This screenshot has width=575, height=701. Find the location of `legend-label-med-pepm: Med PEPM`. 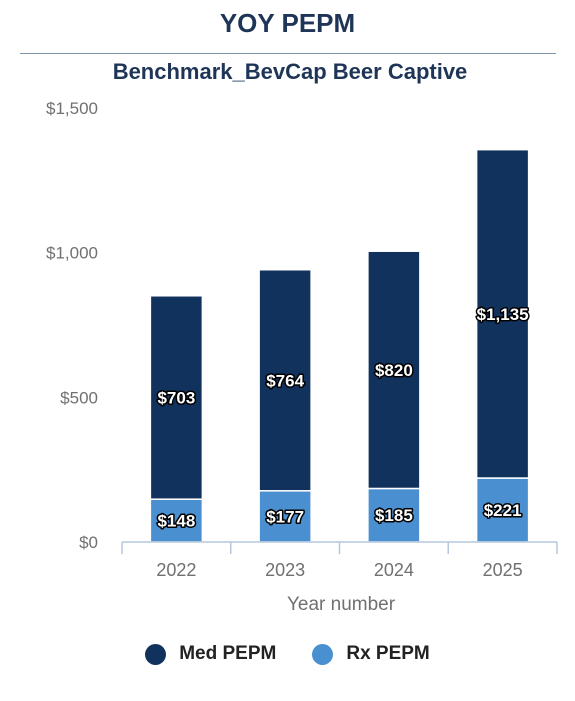

legend-label-med-pepm: Med PEPM is located at coordinates (228, 653).